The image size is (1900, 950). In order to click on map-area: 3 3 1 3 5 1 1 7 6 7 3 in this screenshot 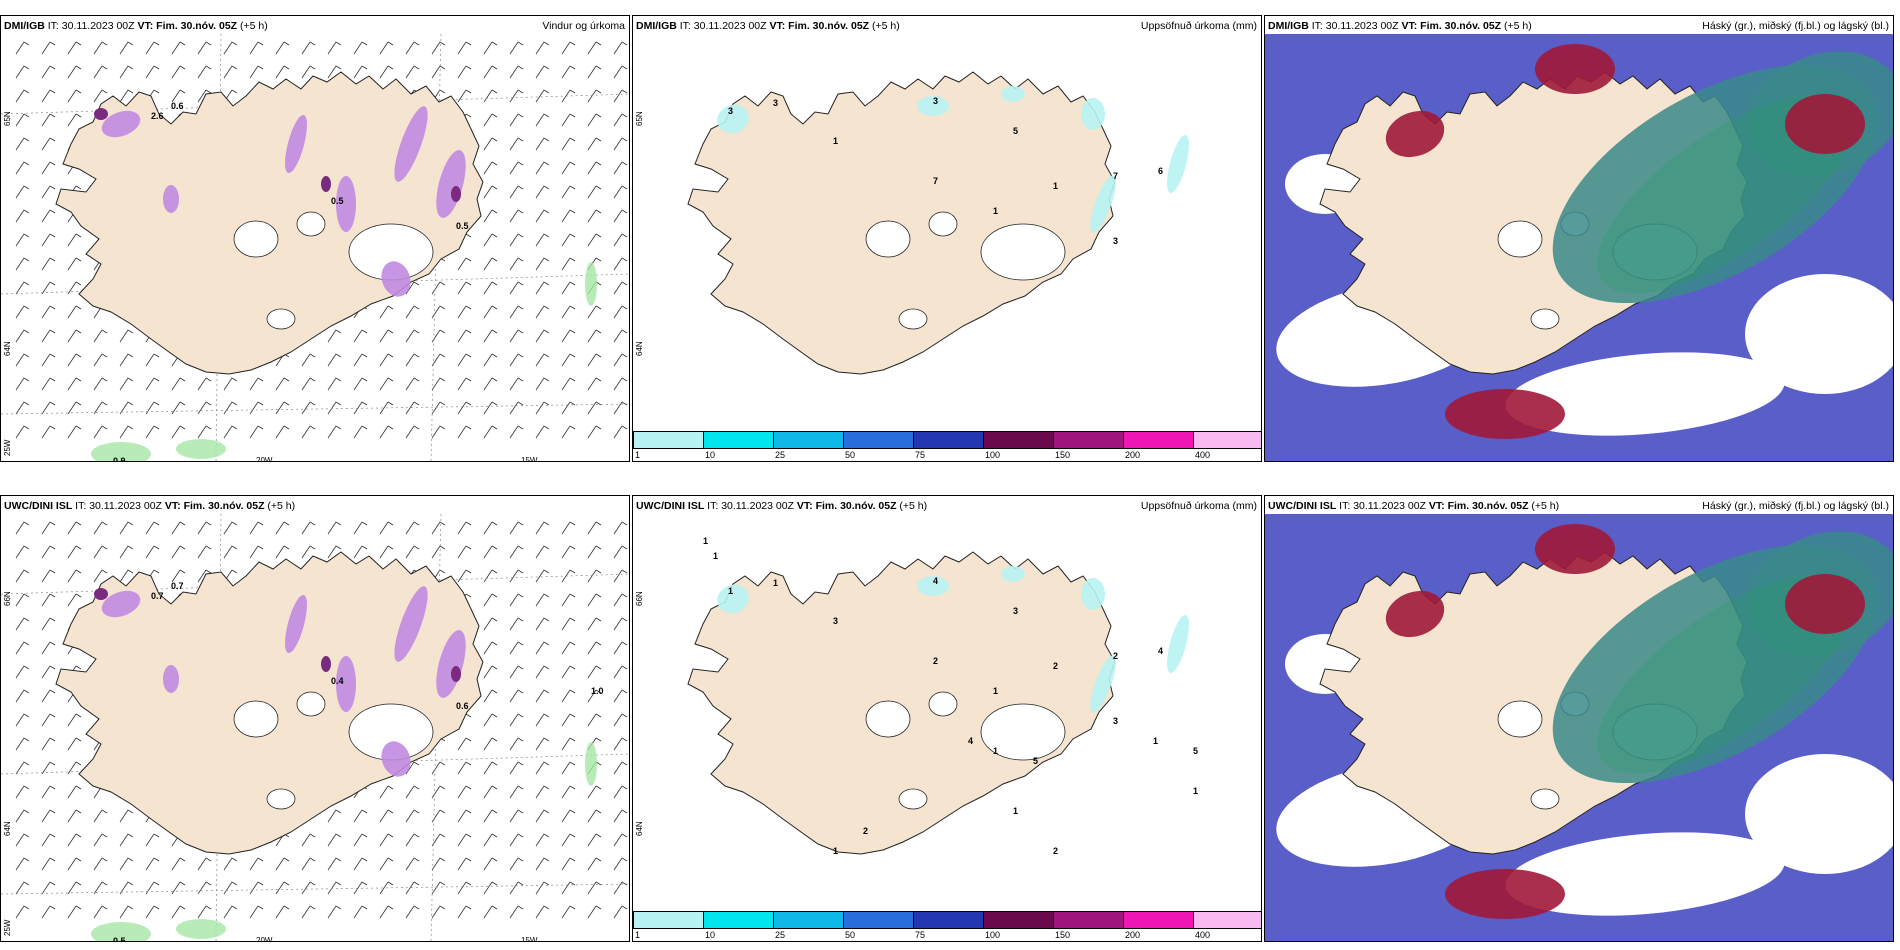, I will do `click(947, 247)`.